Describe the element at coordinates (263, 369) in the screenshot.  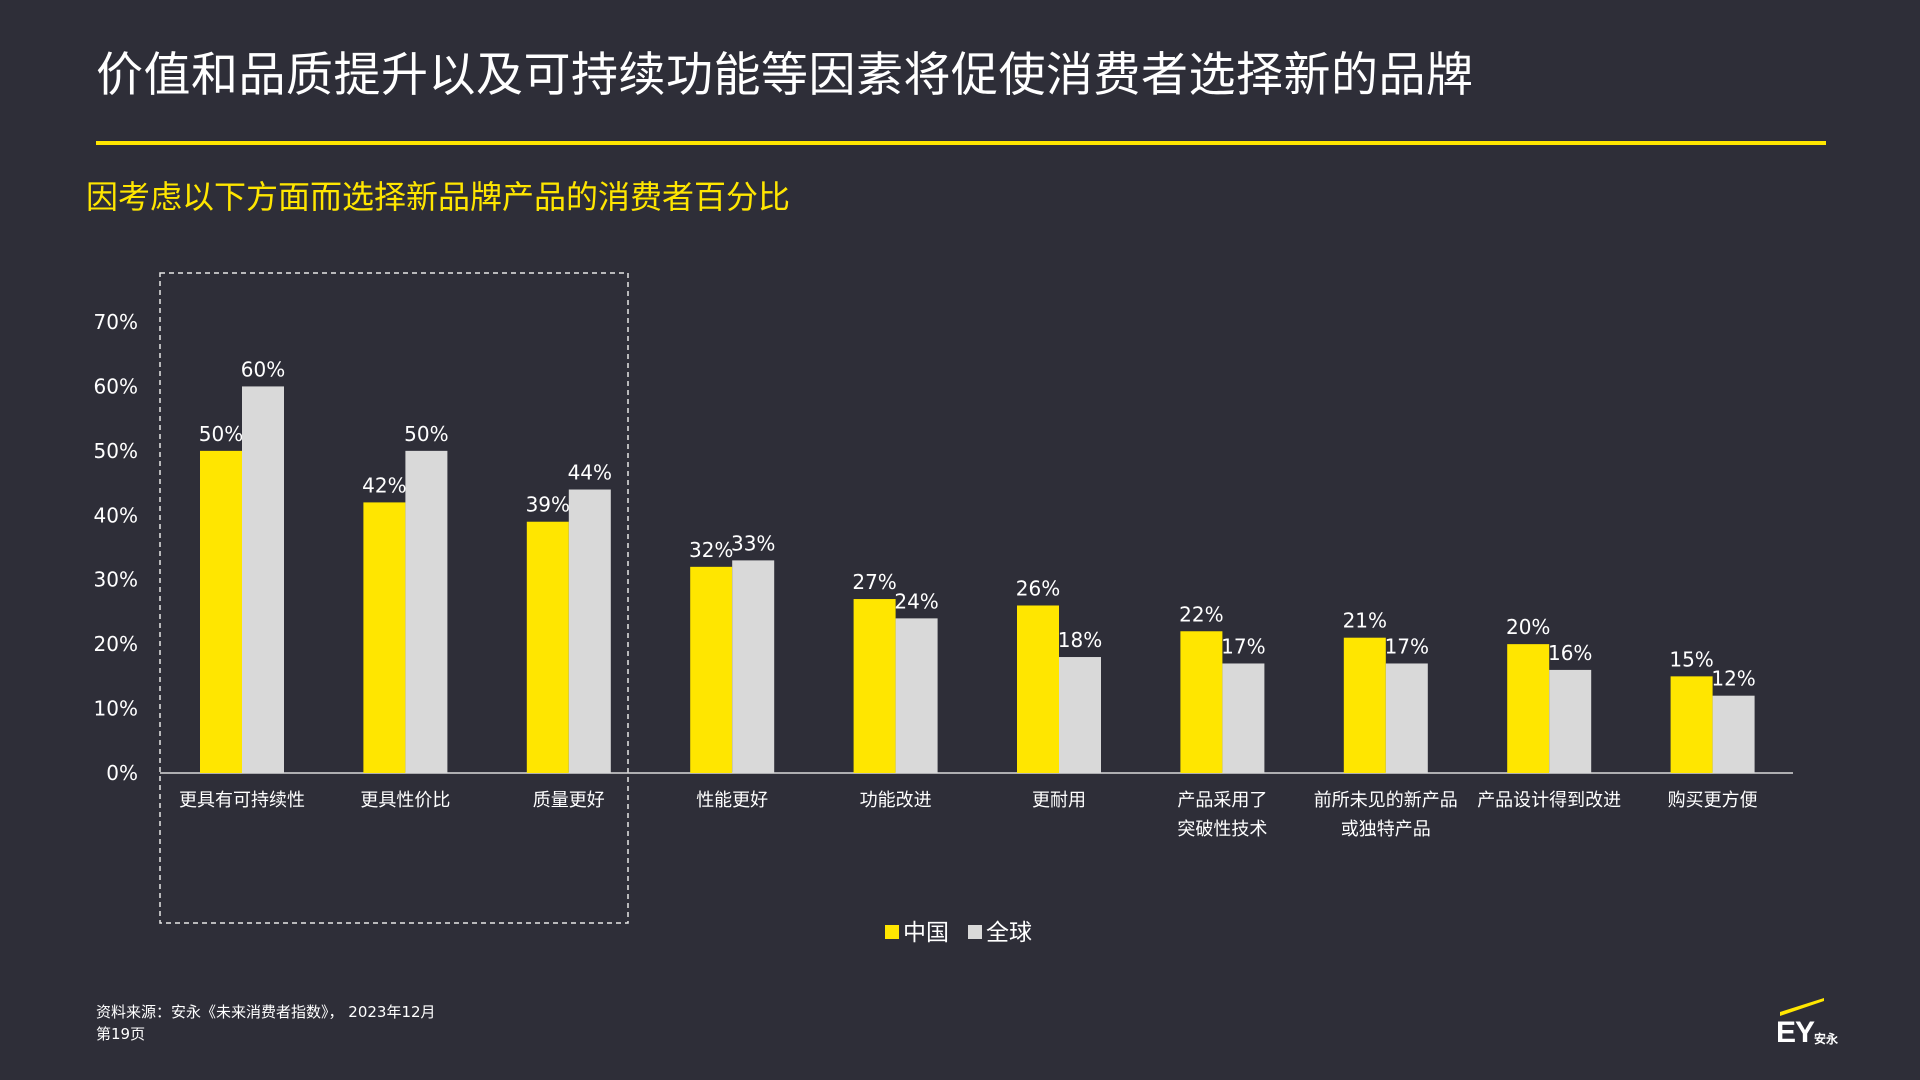
I see `data-label: 60%` at that location.